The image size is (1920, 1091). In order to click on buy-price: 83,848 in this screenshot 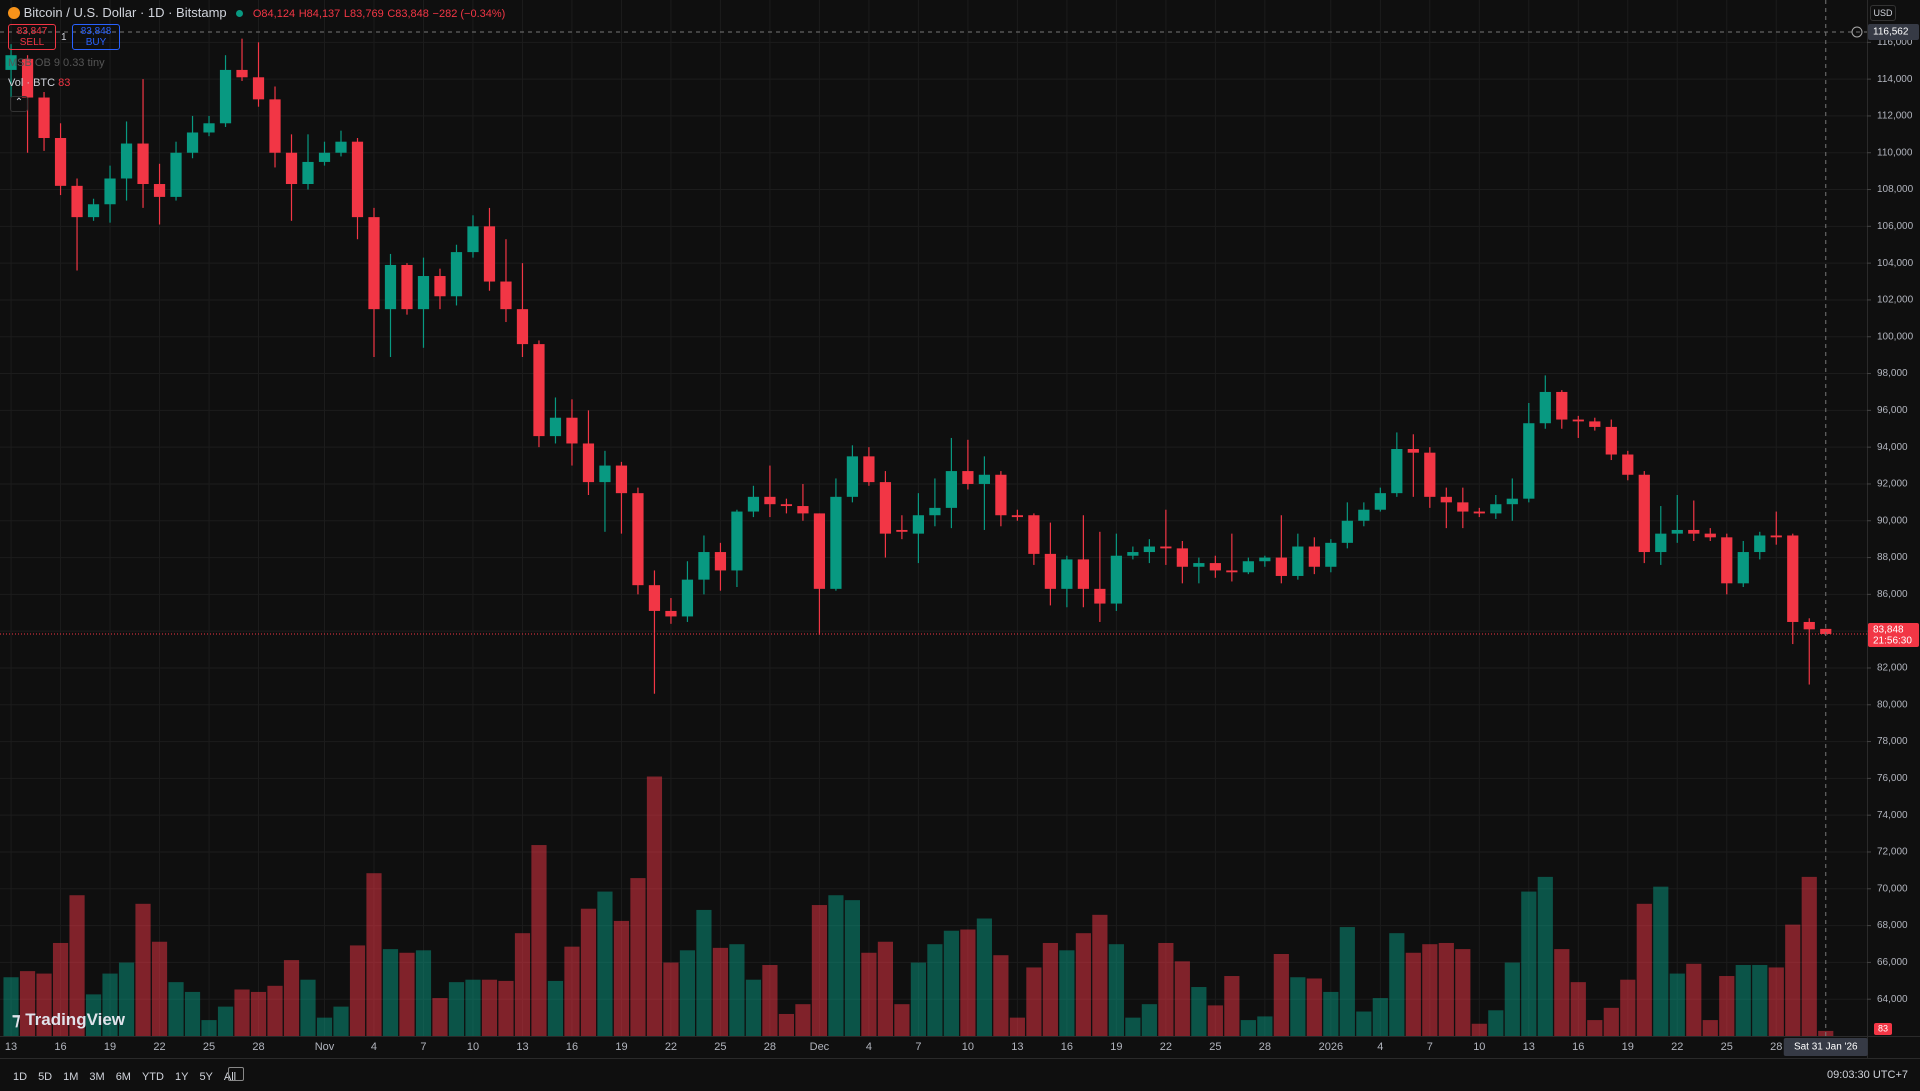, I will do `click(96, 31)`.